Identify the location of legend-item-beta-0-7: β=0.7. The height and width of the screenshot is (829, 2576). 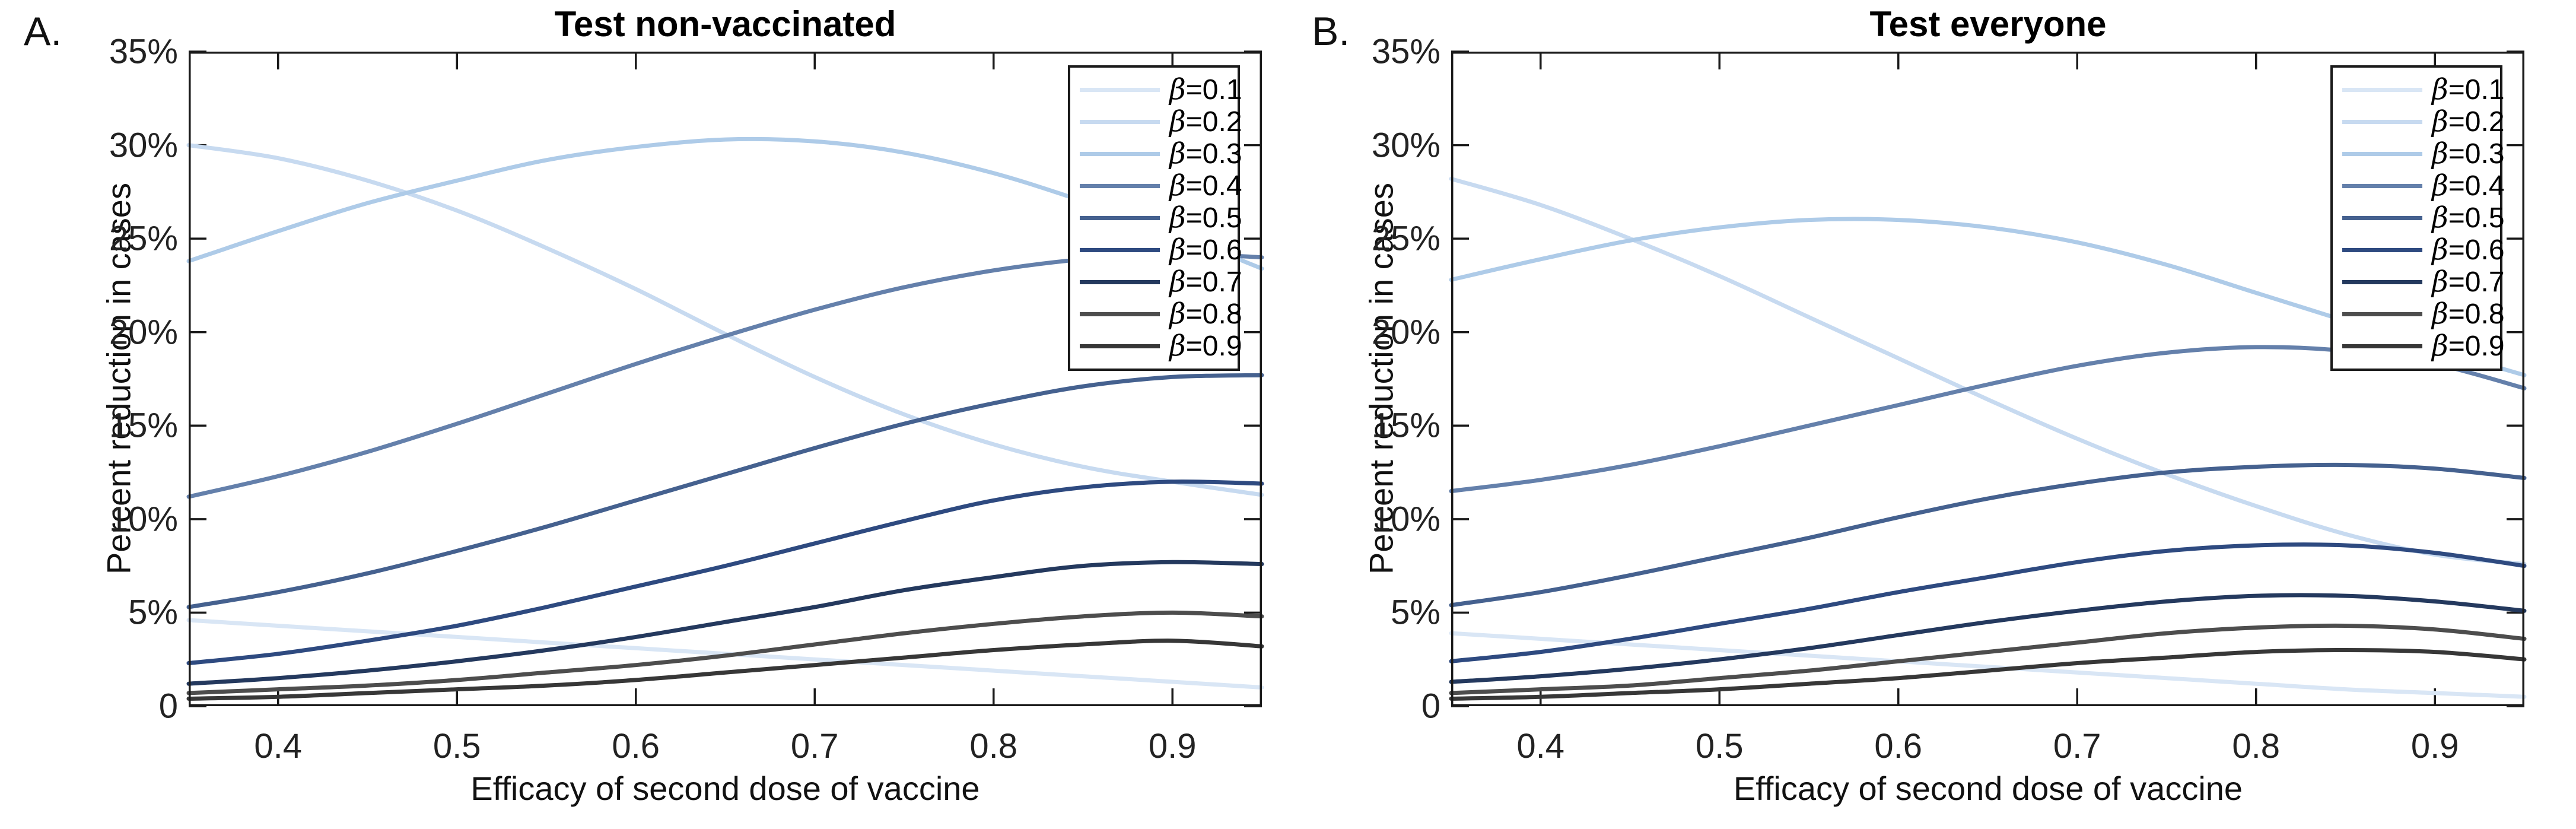
(1161, 282).